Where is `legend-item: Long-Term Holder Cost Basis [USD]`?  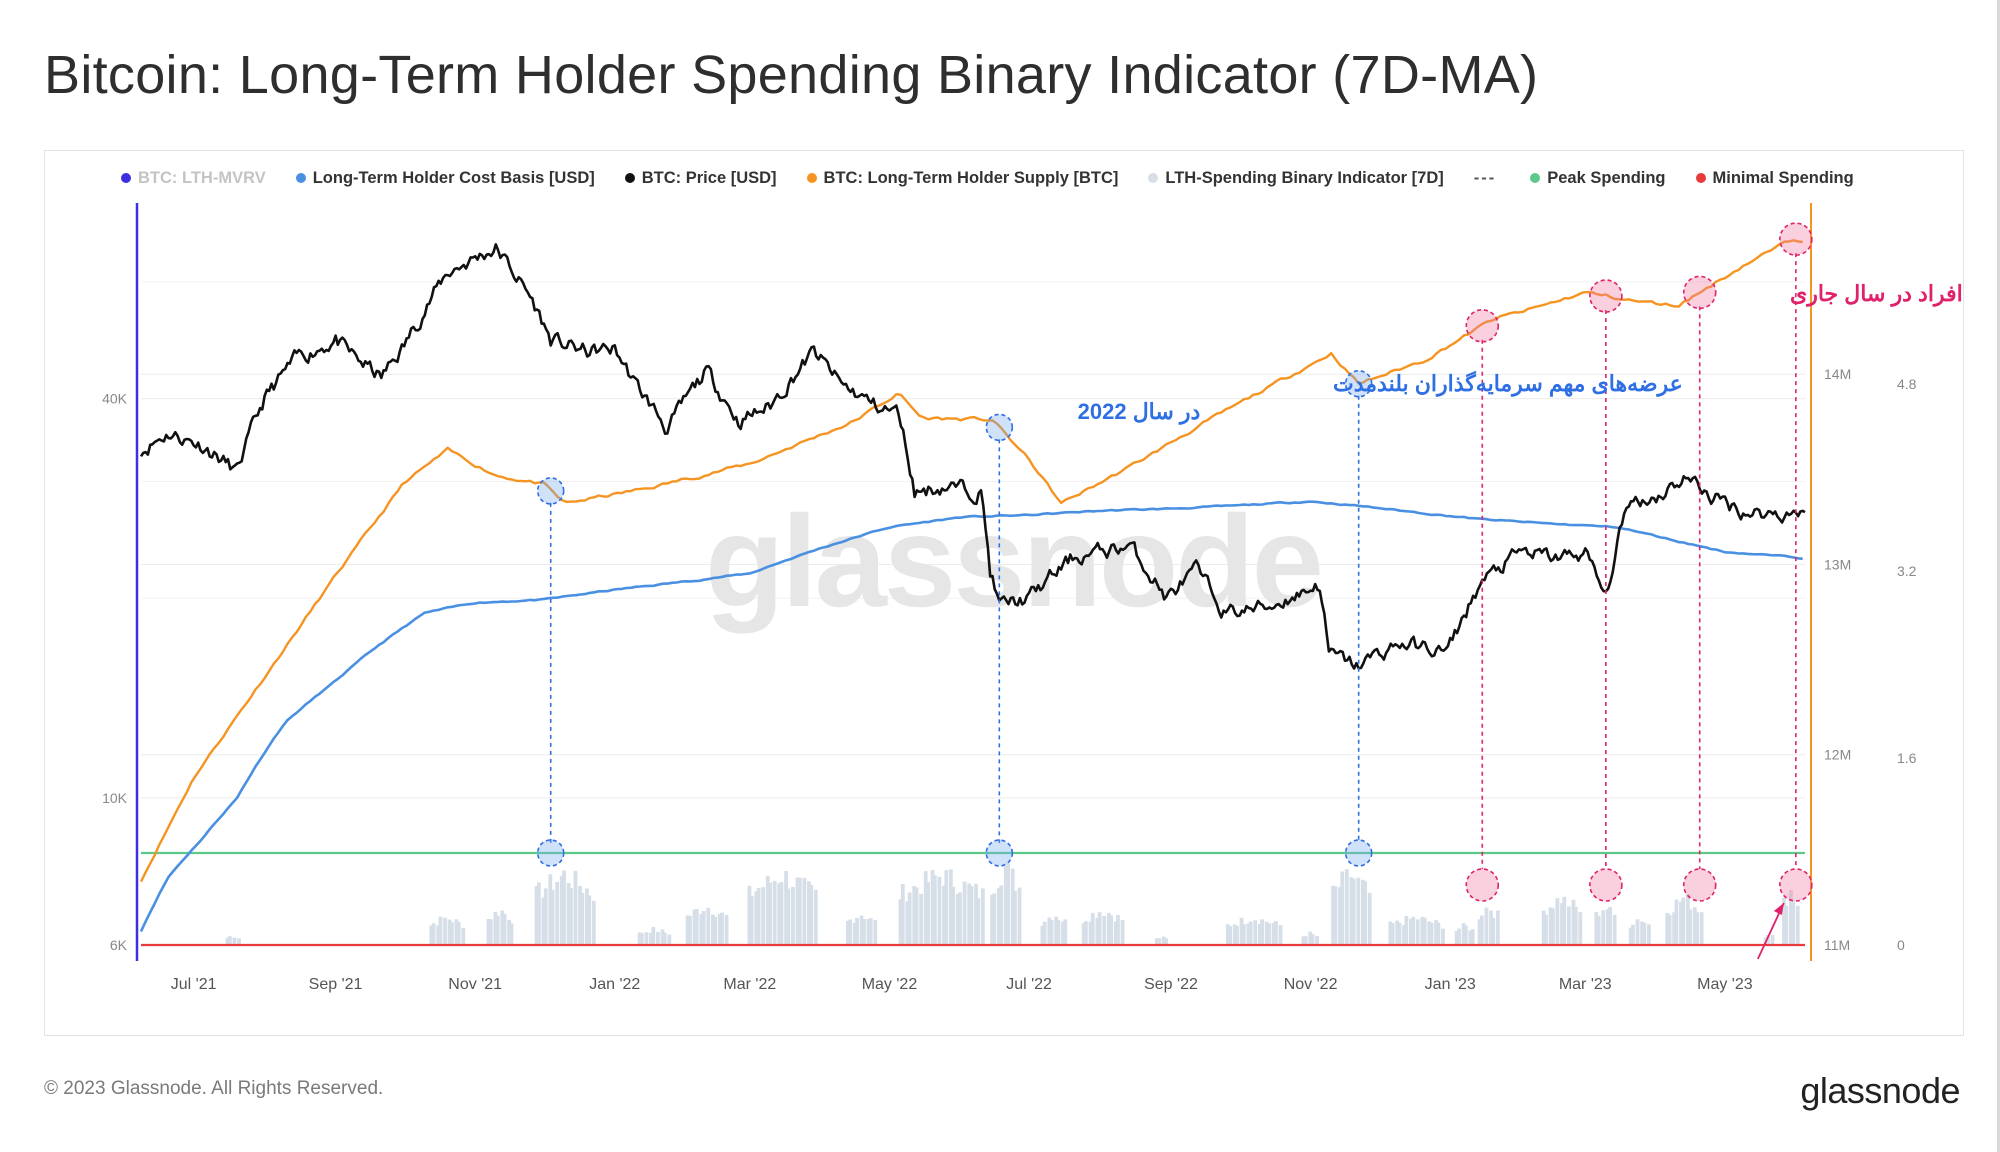 legend-item: Long-Term Holder Cost Basis [USD] is located at coordinates (445, 178).